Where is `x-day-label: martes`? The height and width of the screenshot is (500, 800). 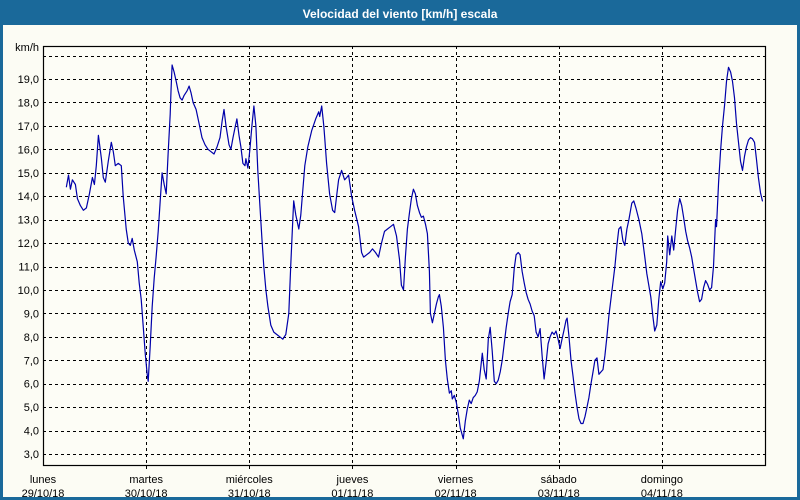
x-day-label: martes is located at coordinates (146, 480).